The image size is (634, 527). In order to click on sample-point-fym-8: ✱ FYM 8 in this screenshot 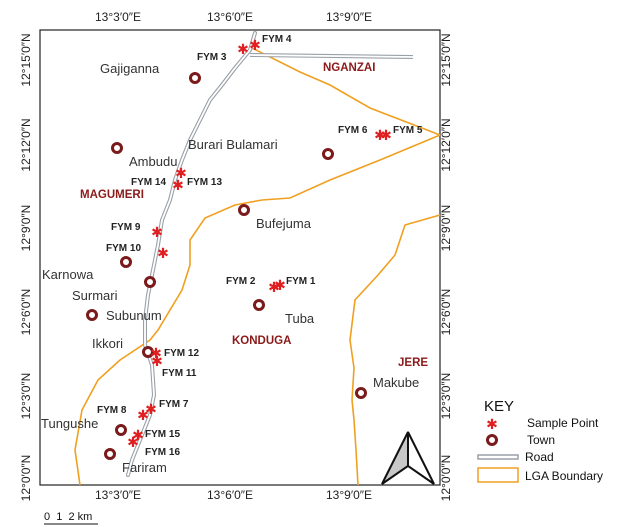, I will do `click(123, 414)`.